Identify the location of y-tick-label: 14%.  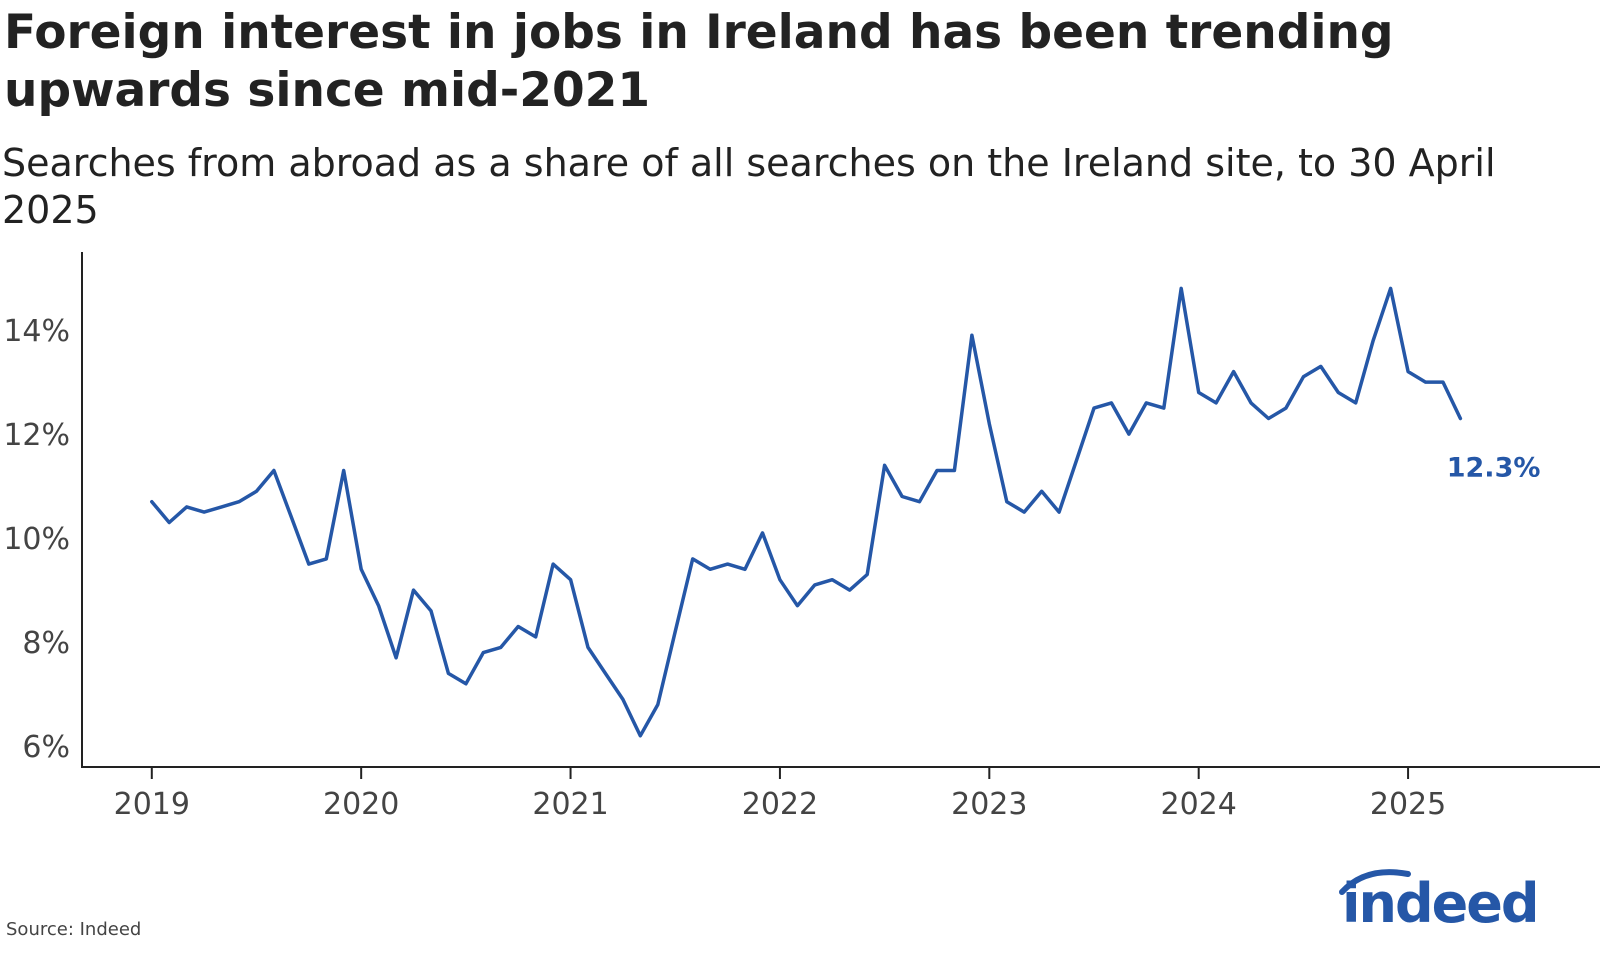
(36, 331).